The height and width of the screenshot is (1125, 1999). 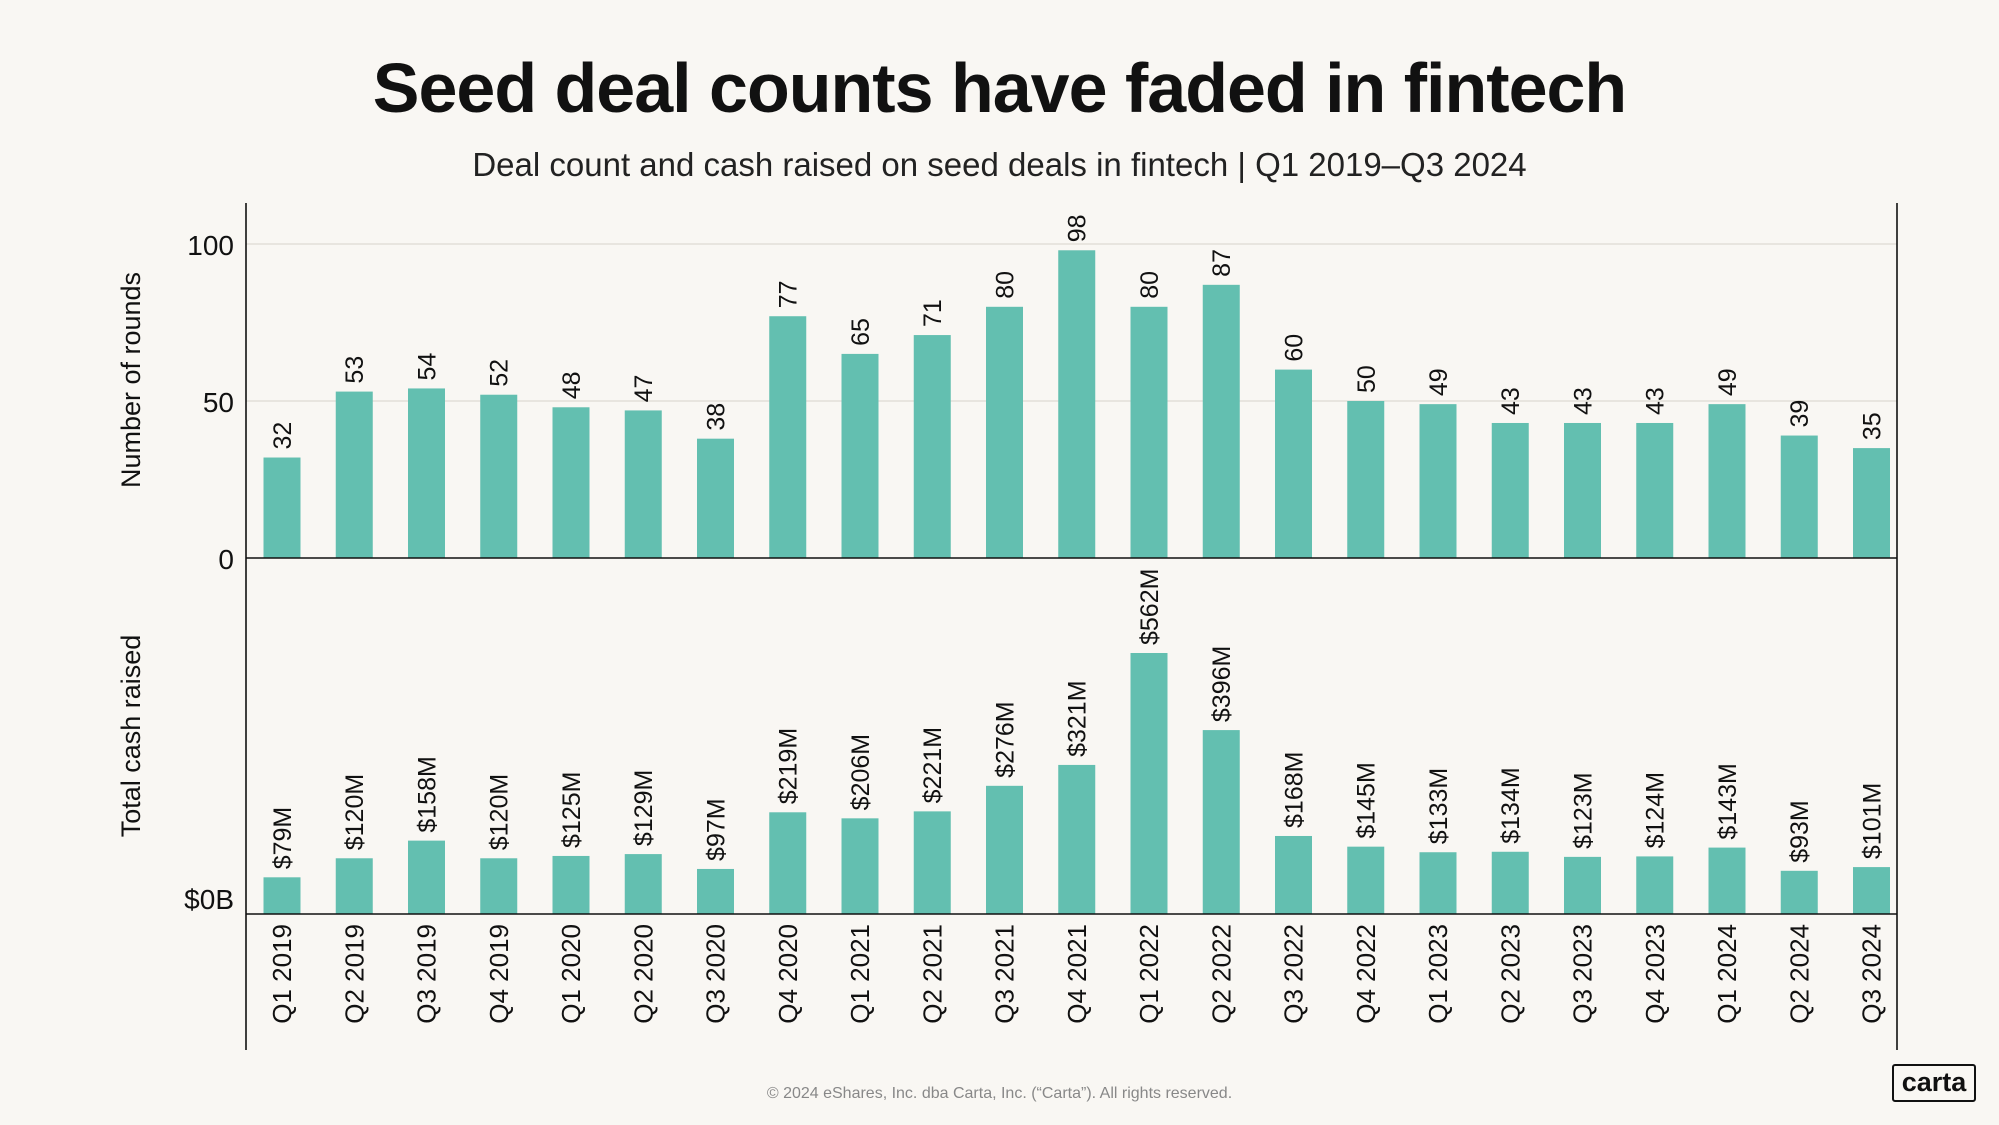 I want to click on y-axis-title-cash: Total cash raised, so click(x=131, y=736).